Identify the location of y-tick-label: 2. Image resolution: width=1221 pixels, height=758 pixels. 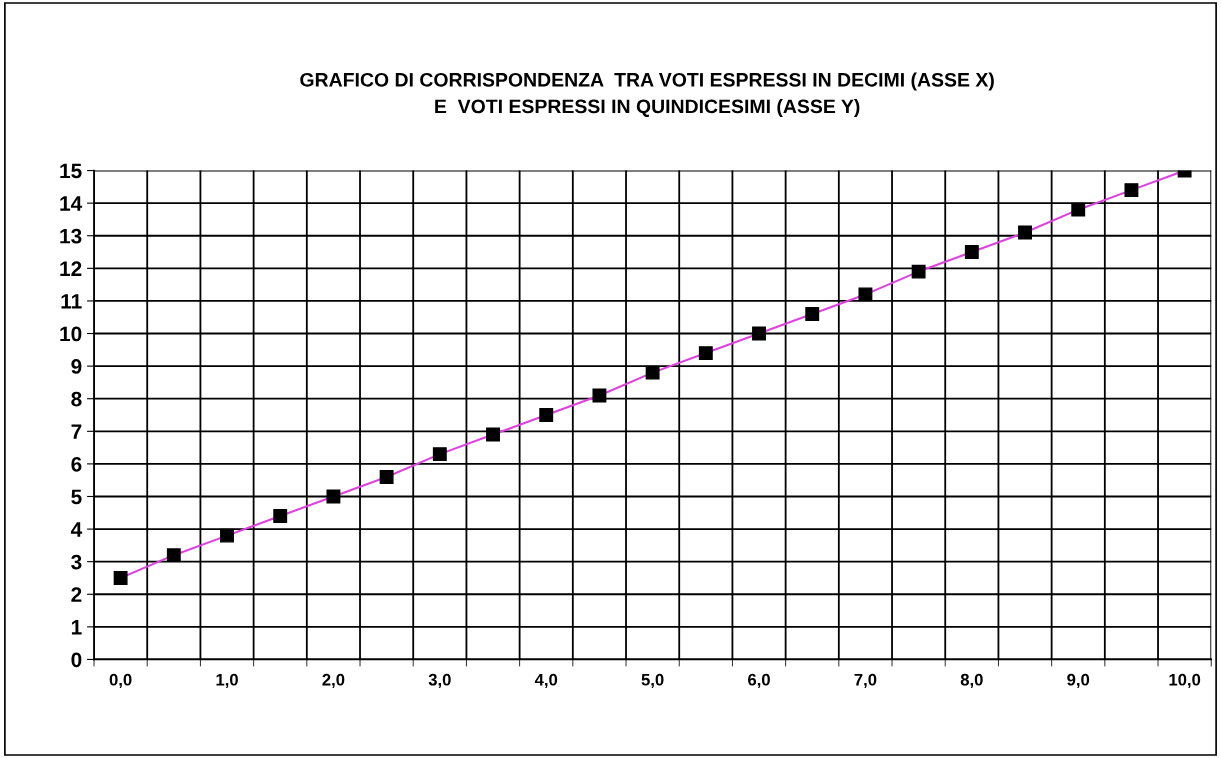
(76, 594).